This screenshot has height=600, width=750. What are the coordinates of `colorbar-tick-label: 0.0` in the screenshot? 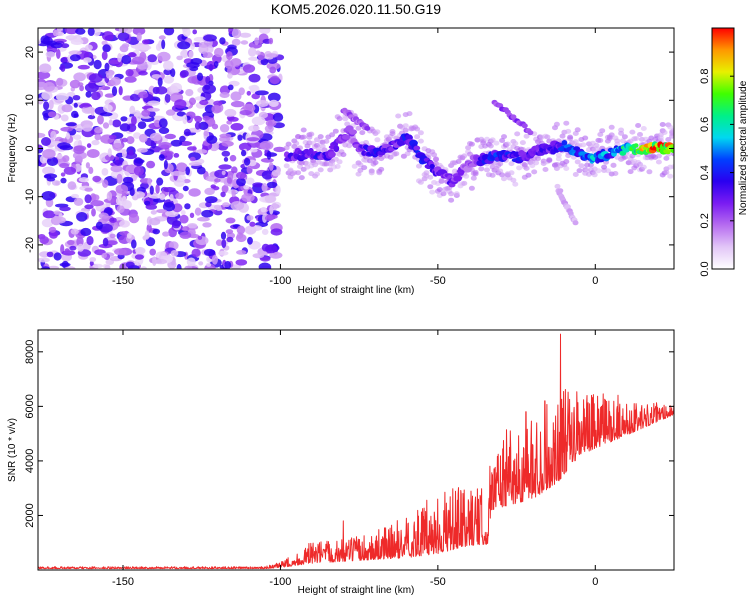 It's located at (705, 268).